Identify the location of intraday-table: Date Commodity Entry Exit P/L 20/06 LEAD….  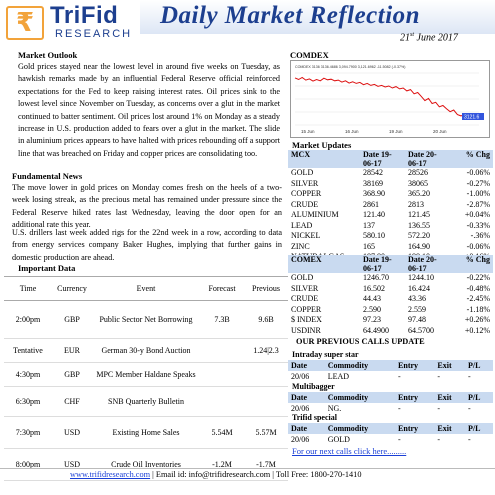
(390, 371).